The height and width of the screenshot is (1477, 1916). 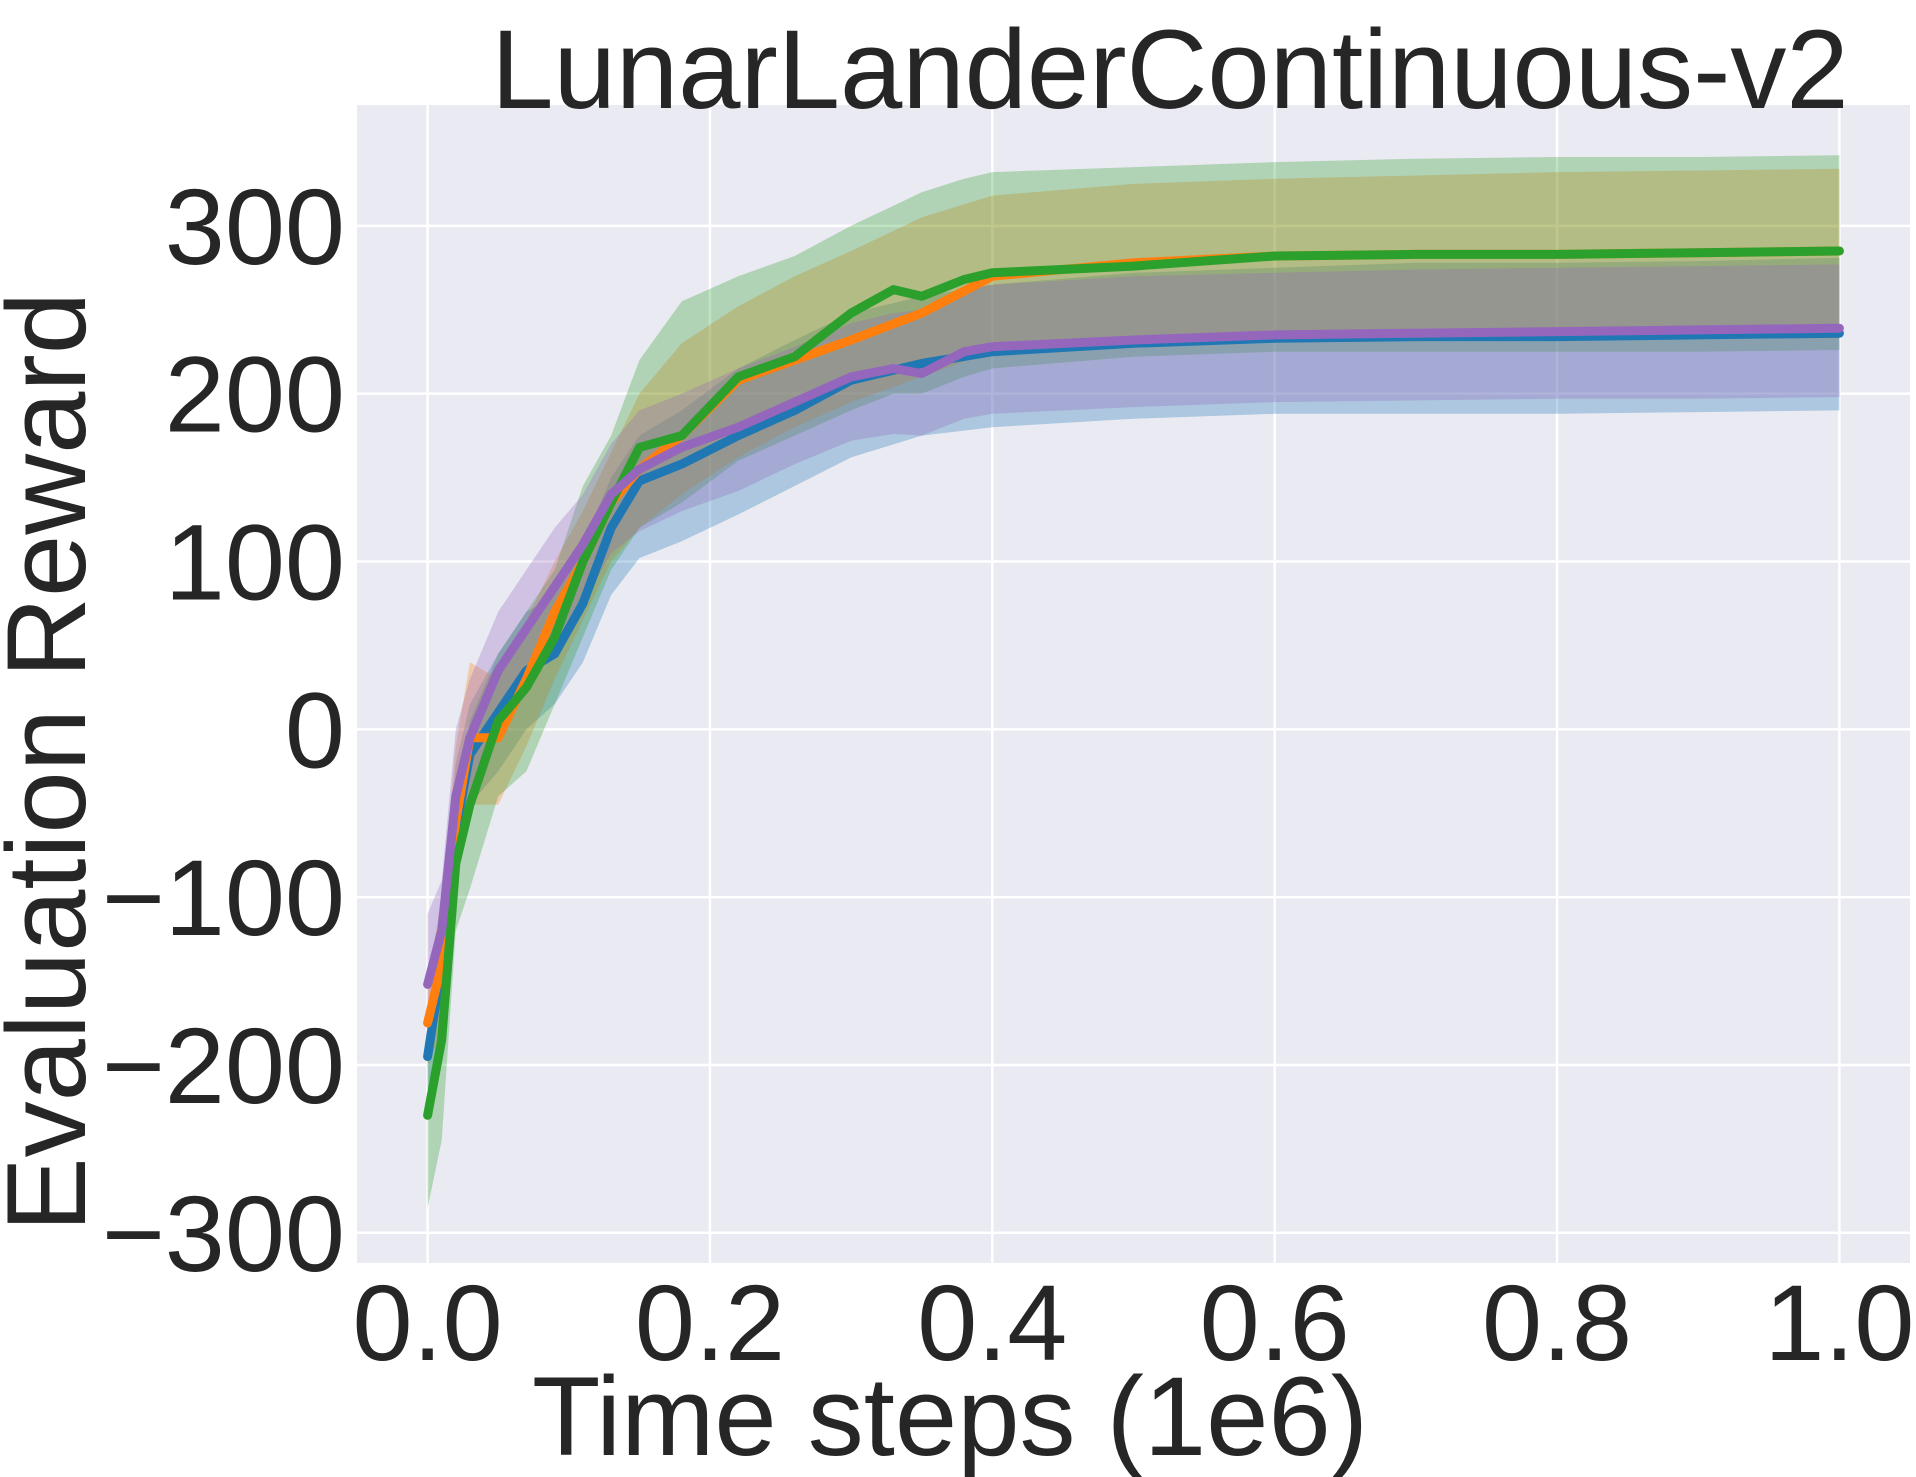 What do you see at coordinates (428, 1322) in the screenshot?
I see `x-tick-label: 0.0` at bounding box center [428, 1322].